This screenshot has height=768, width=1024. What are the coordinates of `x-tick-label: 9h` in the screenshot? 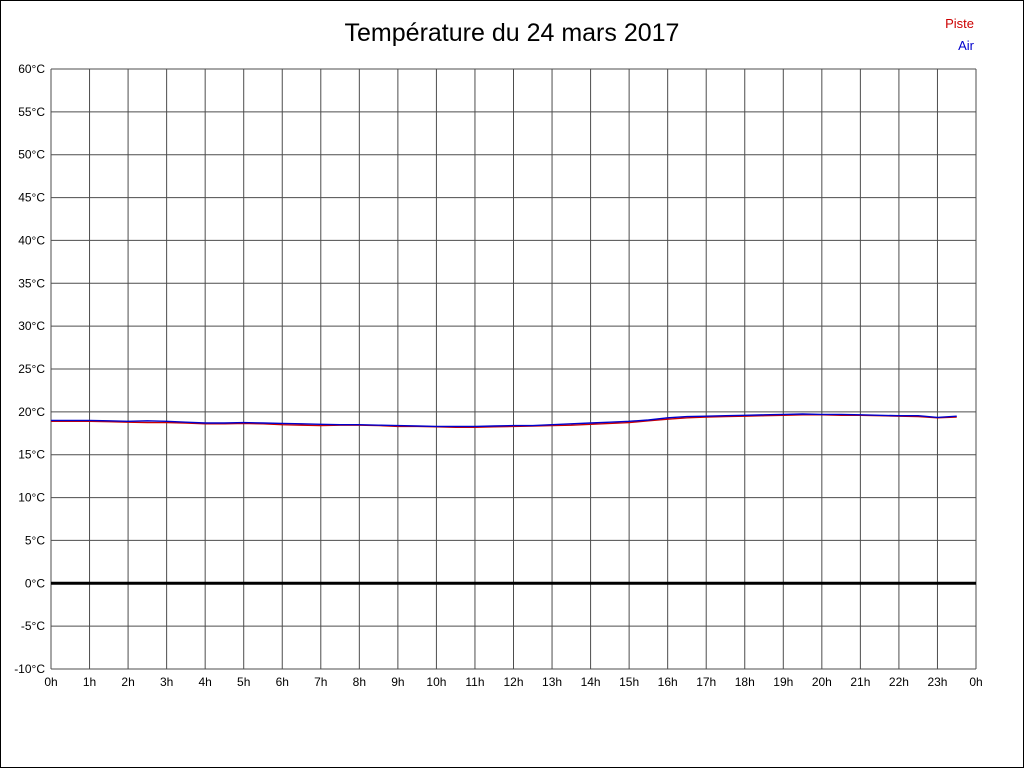 It's located at (397, 682).